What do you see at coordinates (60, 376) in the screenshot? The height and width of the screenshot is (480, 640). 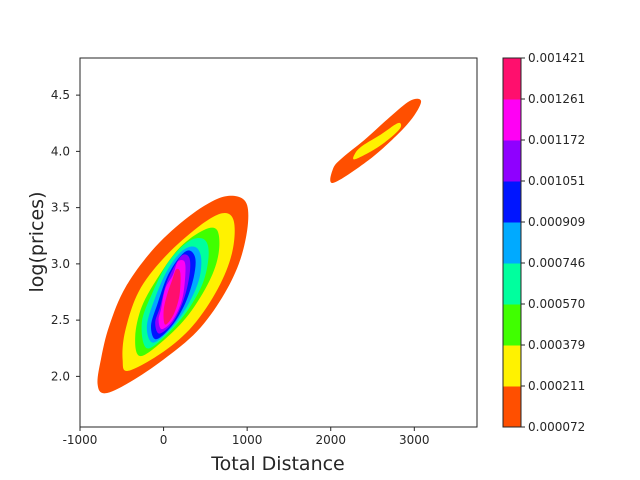 I see `y-tick-label: 2.0` at bounding box center [60, 376].